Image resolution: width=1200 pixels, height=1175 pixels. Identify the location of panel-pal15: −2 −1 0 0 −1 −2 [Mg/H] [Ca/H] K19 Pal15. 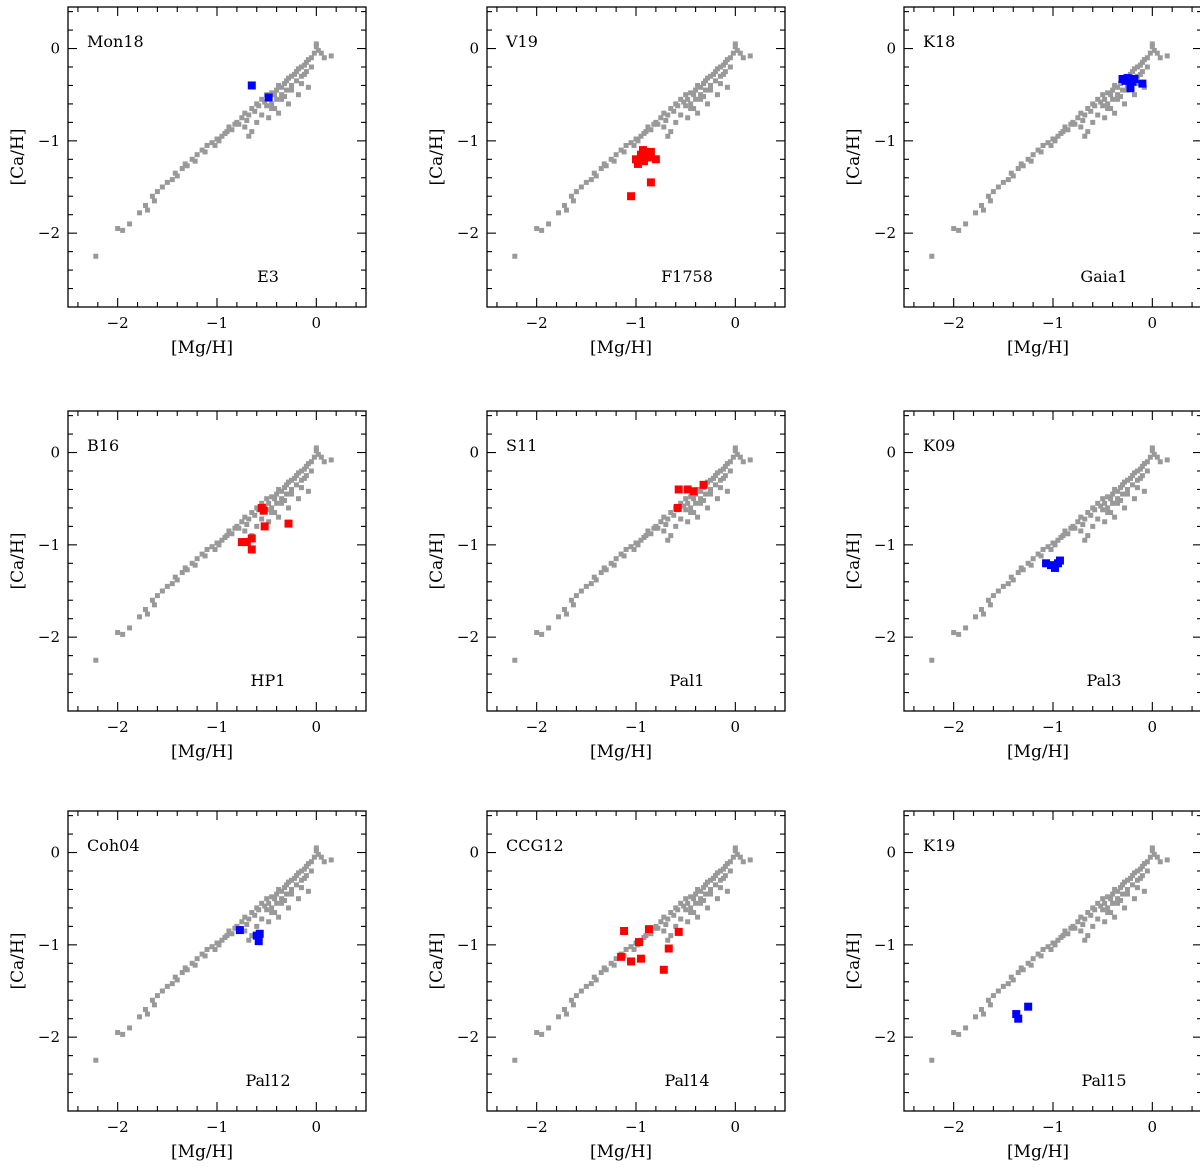
(1022, 986).